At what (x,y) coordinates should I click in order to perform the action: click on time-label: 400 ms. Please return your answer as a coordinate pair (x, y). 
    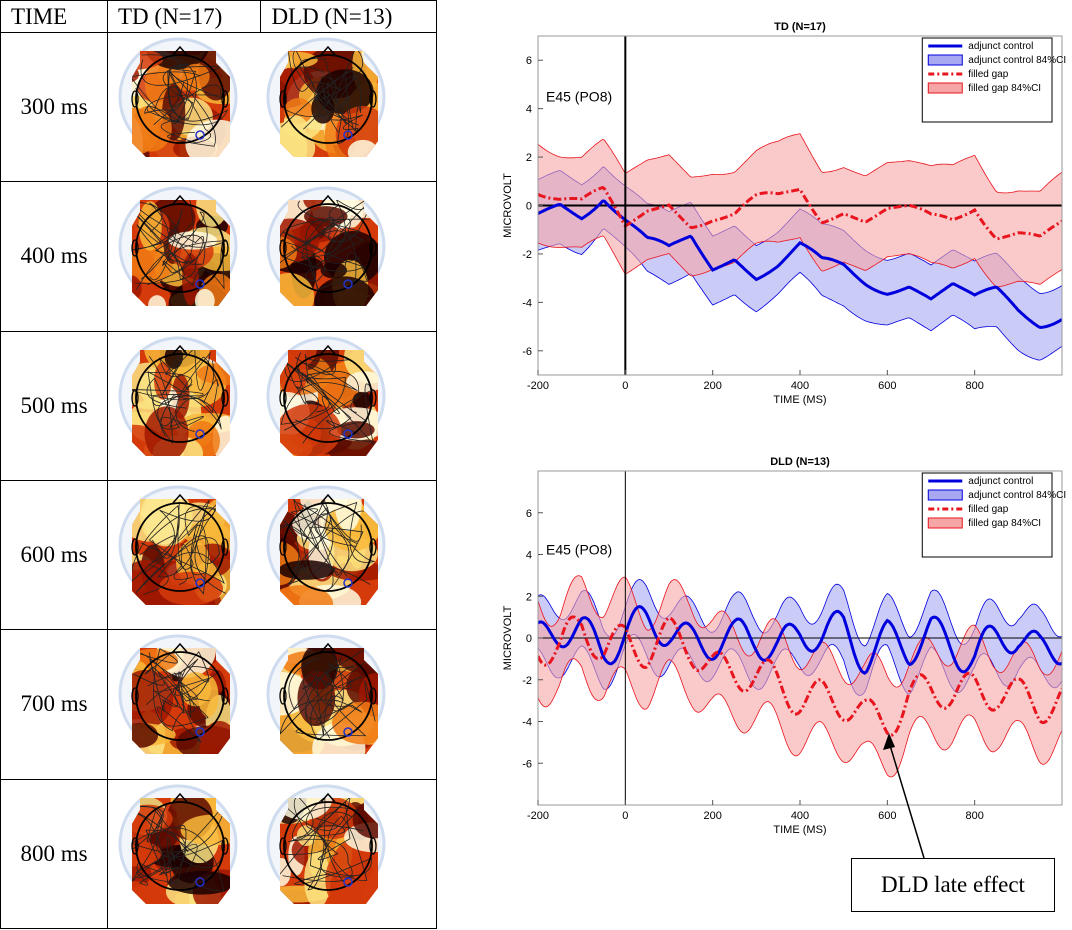
    Looking at the image, I should click on (54, 256).